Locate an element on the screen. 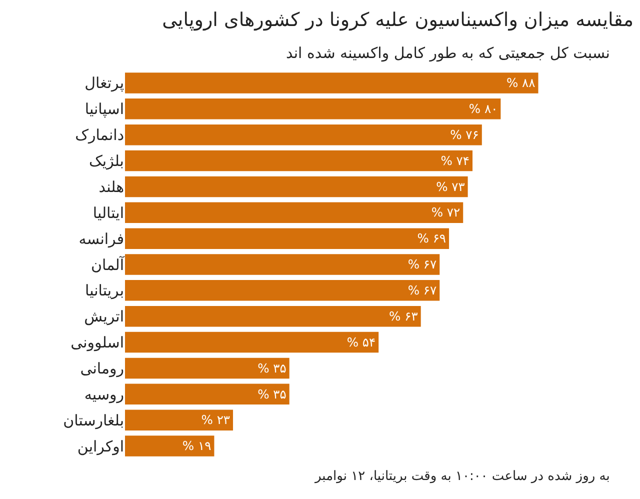 The height and width of the screenshot is (499, 640). data-label: % ۷۴ is located at coordinates (455, 161).